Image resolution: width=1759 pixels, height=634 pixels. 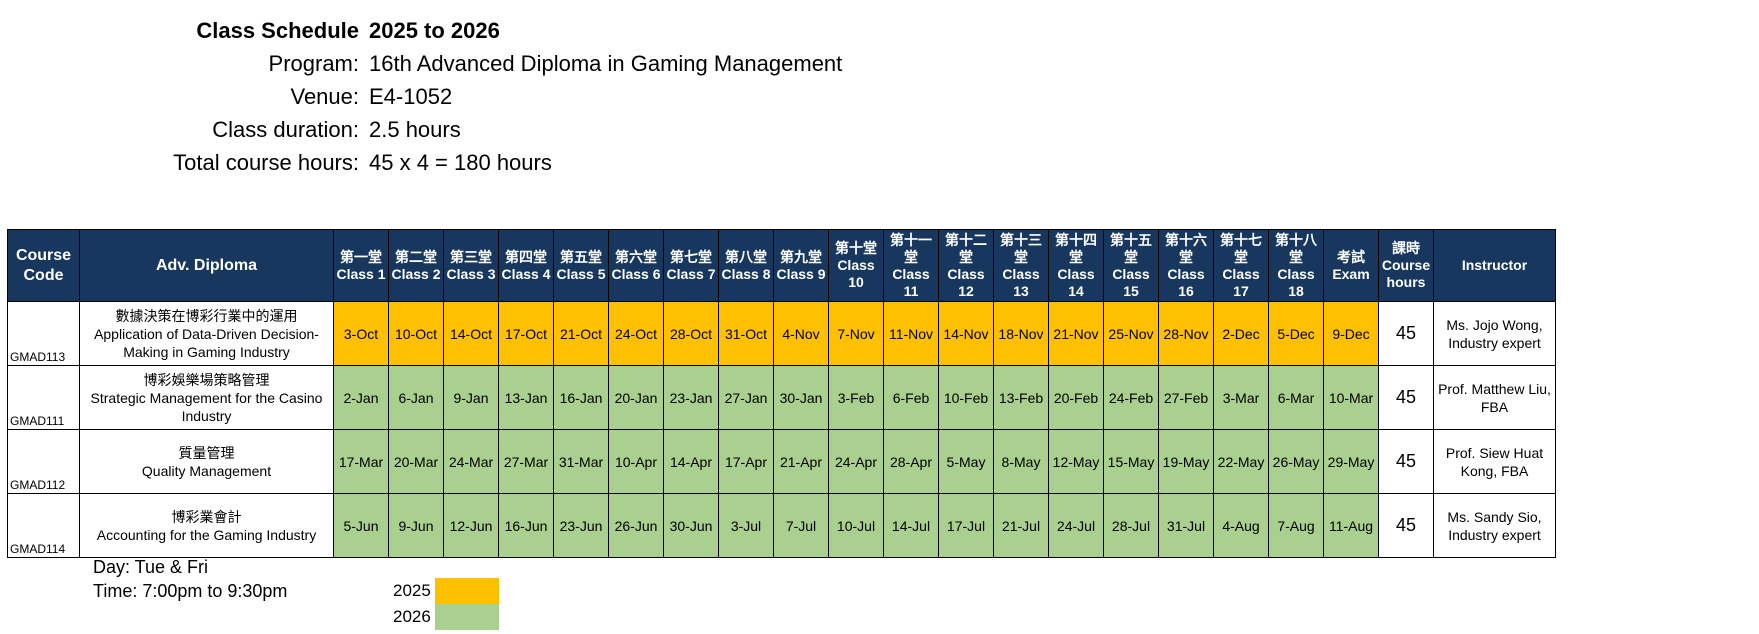 I want to click on header-class-6-line: Class 6, so click(x=636, y=273).